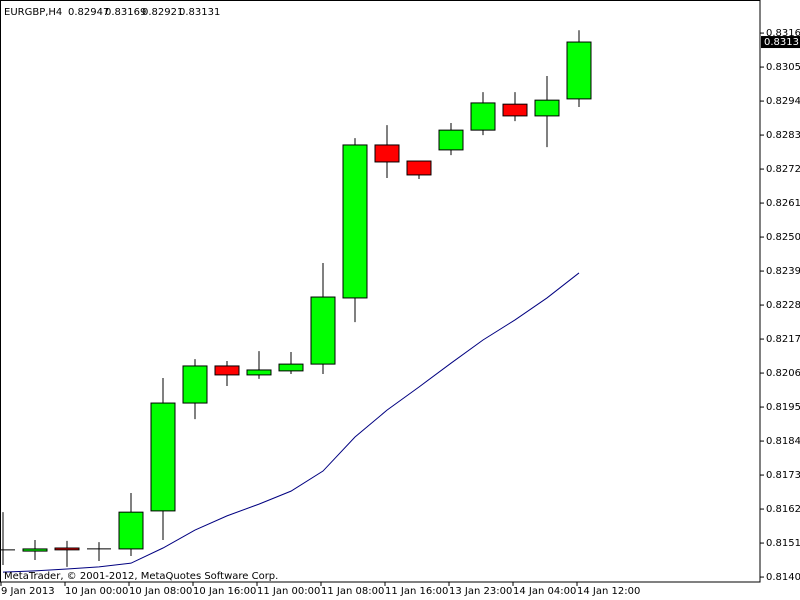  What do you see at coordinates (28, 591) in the screenshot?
I see `x-tick-label: 9 Jan 2013` at bounding box center [28, 591].